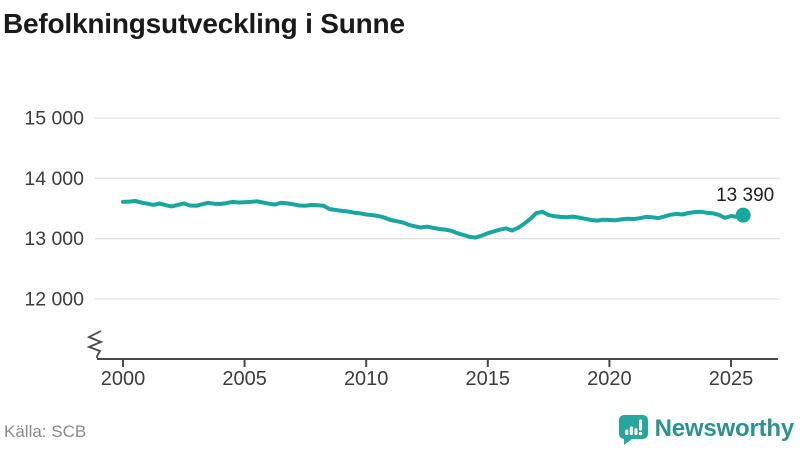  What do you see at coordinates (204, 23) in the screenshot?
I see `chart-title: Befolkningsutveckling i Sunne` at bounding box center [204, 23].